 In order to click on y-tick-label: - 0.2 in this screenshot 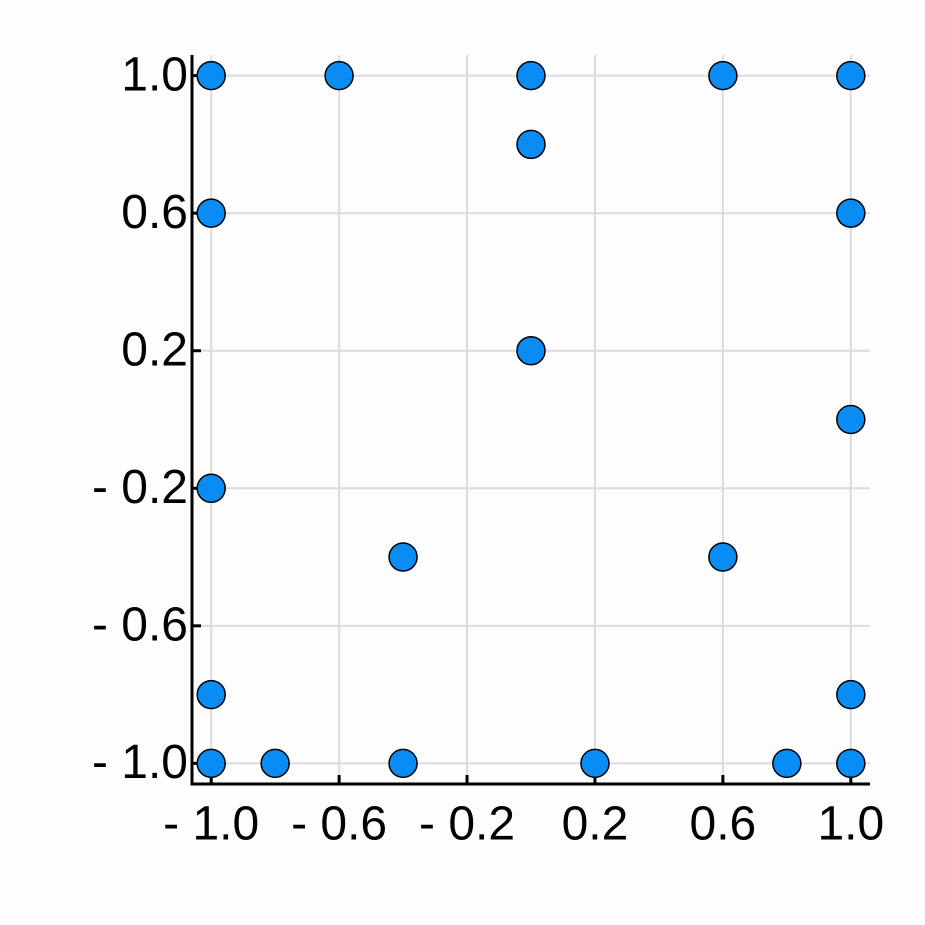, I will do `click(140, 487)`.